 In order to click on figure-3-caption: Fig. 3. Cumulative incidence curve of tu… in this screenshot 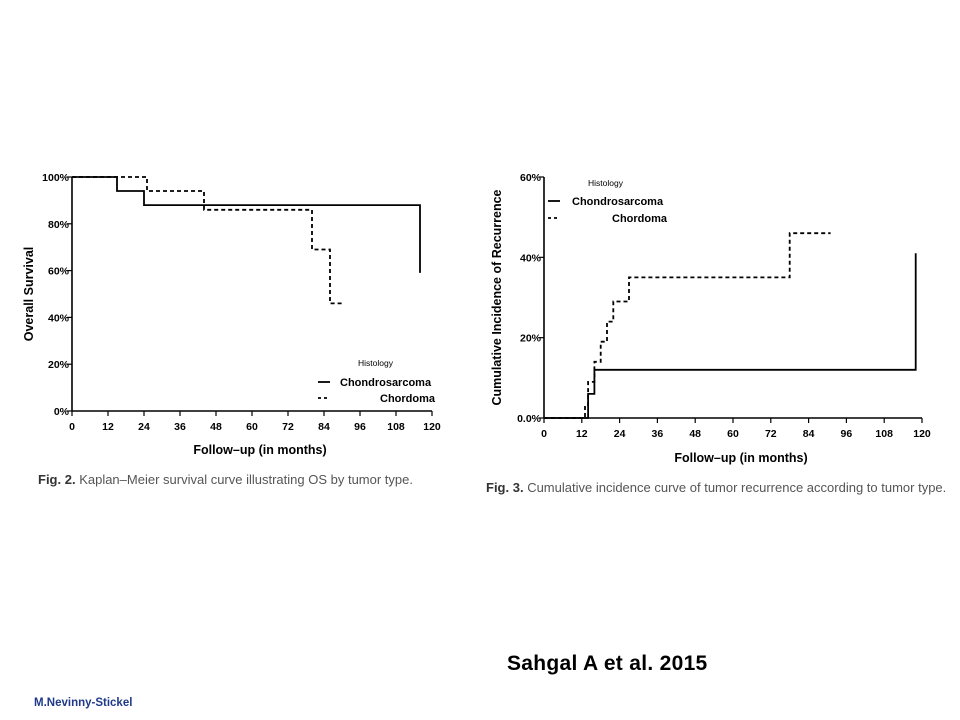, I will do `click(717, 488)`.